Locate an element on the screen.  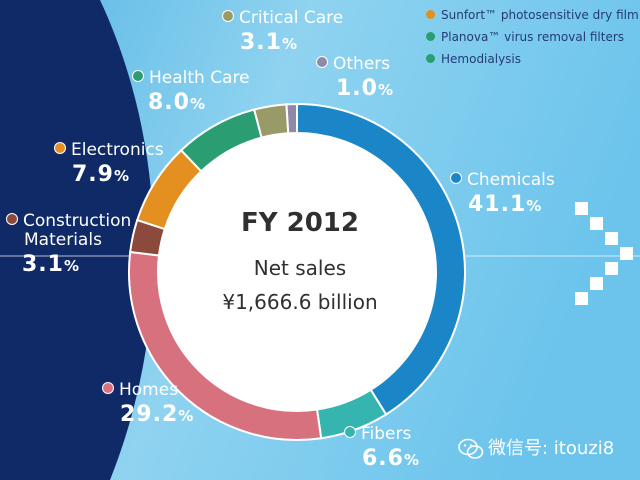
label-construction-materials: Construction Materials 3.1% is located at coordinates (68, 244).